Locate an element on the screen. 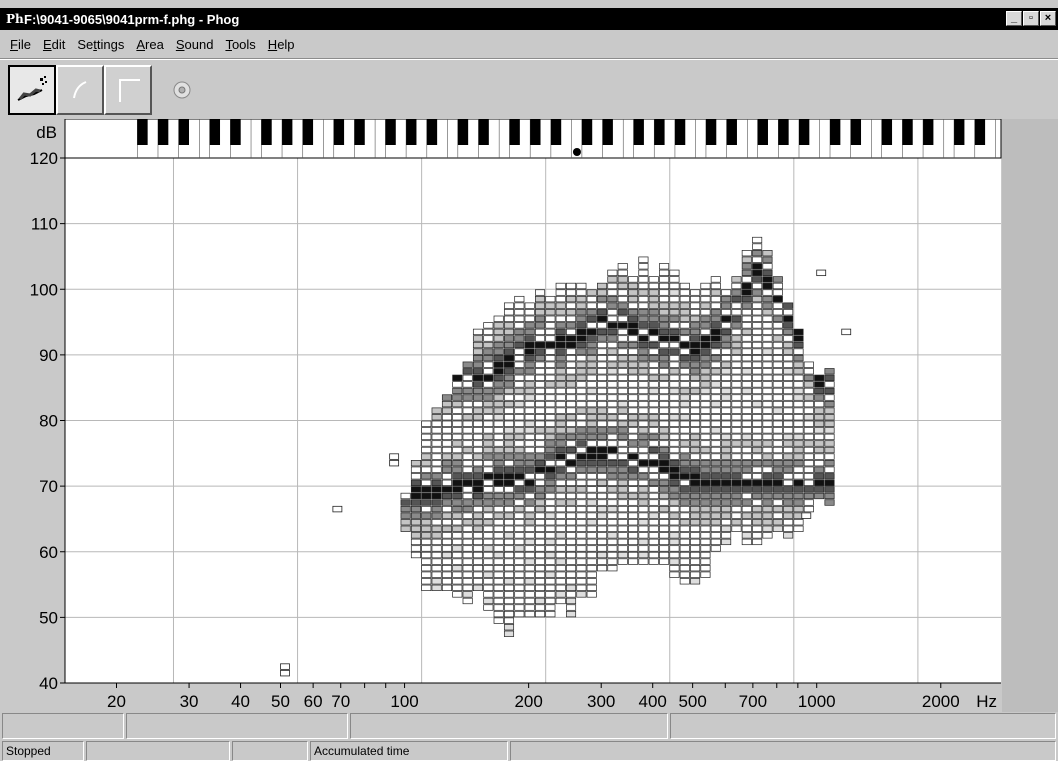  menu-area: Area is located at coordinates (149, 44).